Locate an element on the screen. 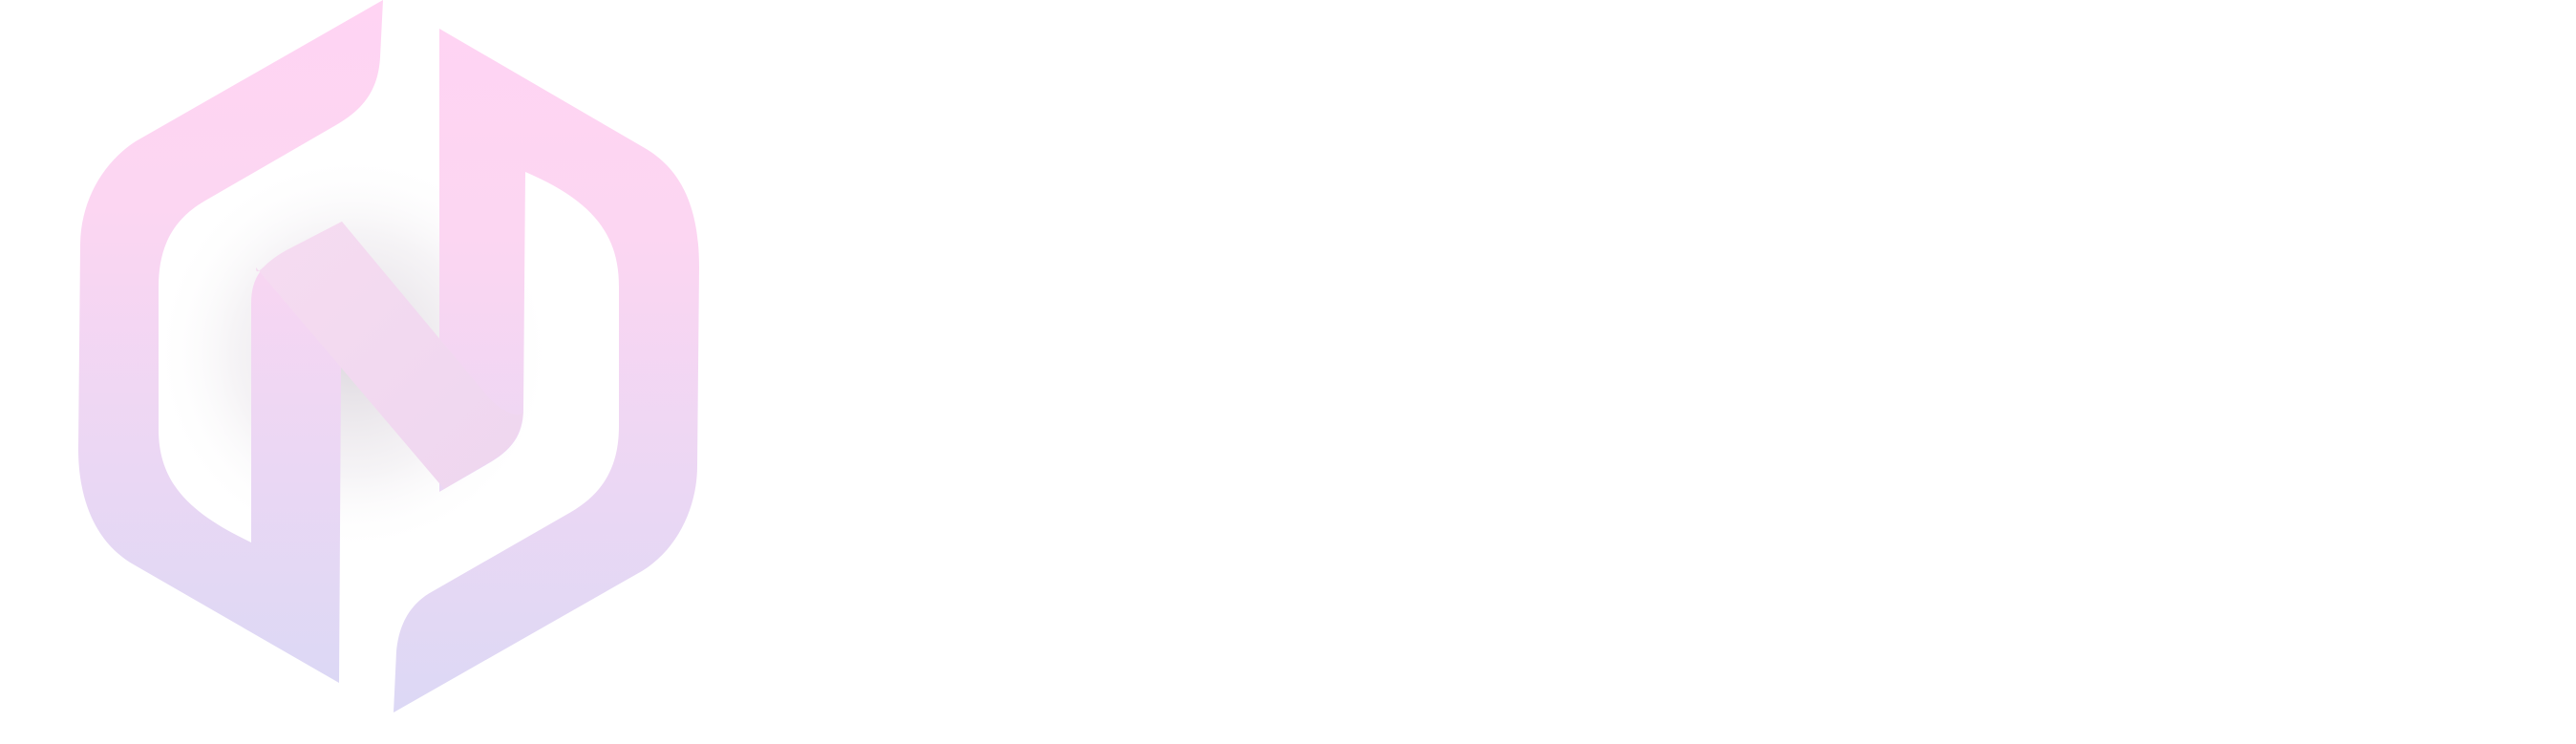 This screenshot has height=744, width=2576. logo-diagonal-bar is located at coordinates (390, 355).